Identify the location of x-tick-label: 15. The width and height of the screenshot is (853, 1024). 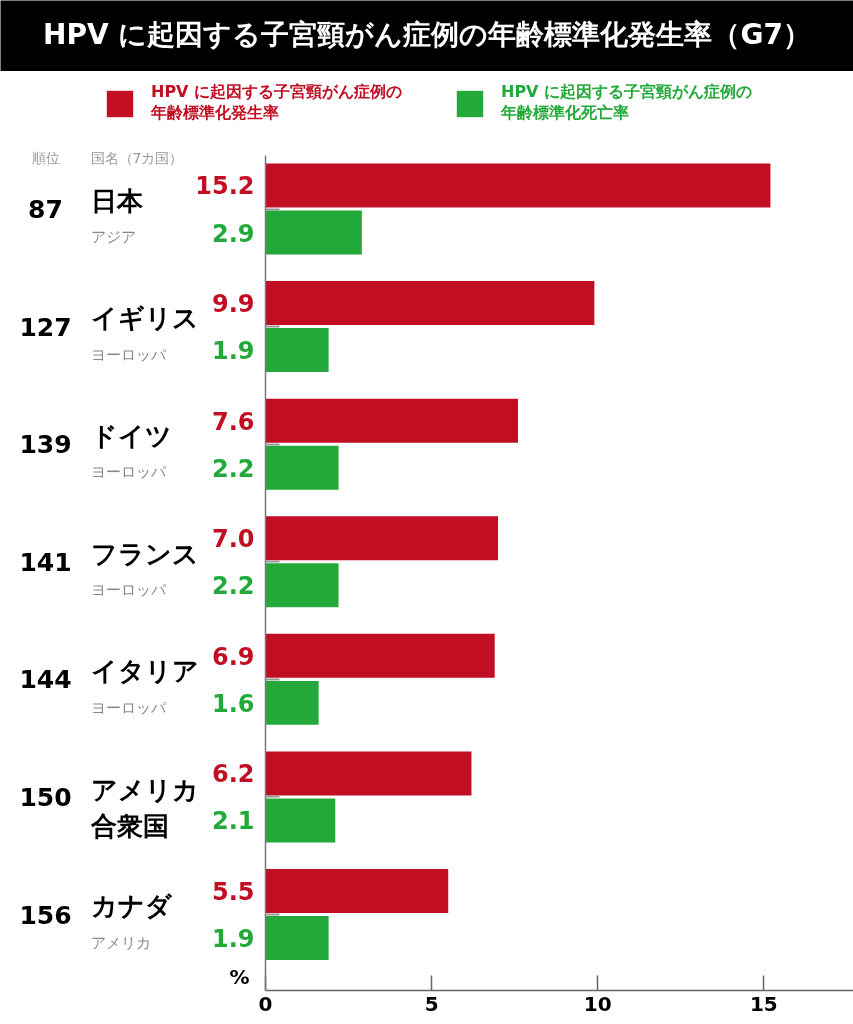
(763, 1003).